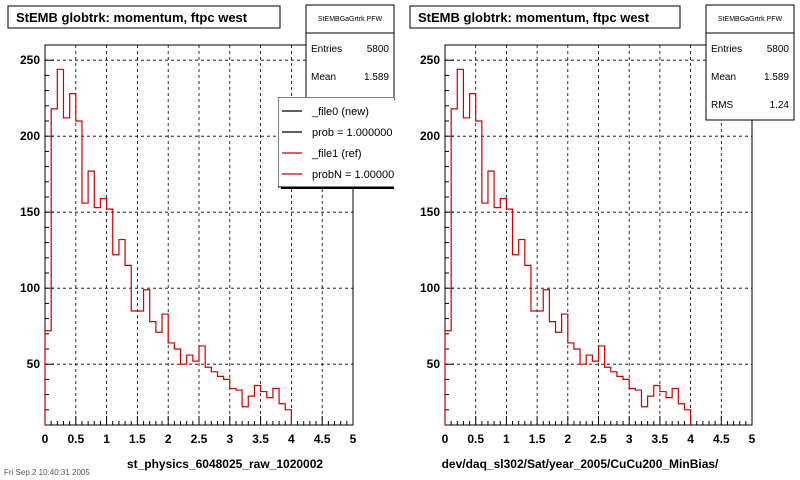 The image size is (800, 480). I want to click on stats-label: RMS, so click(722, 105).